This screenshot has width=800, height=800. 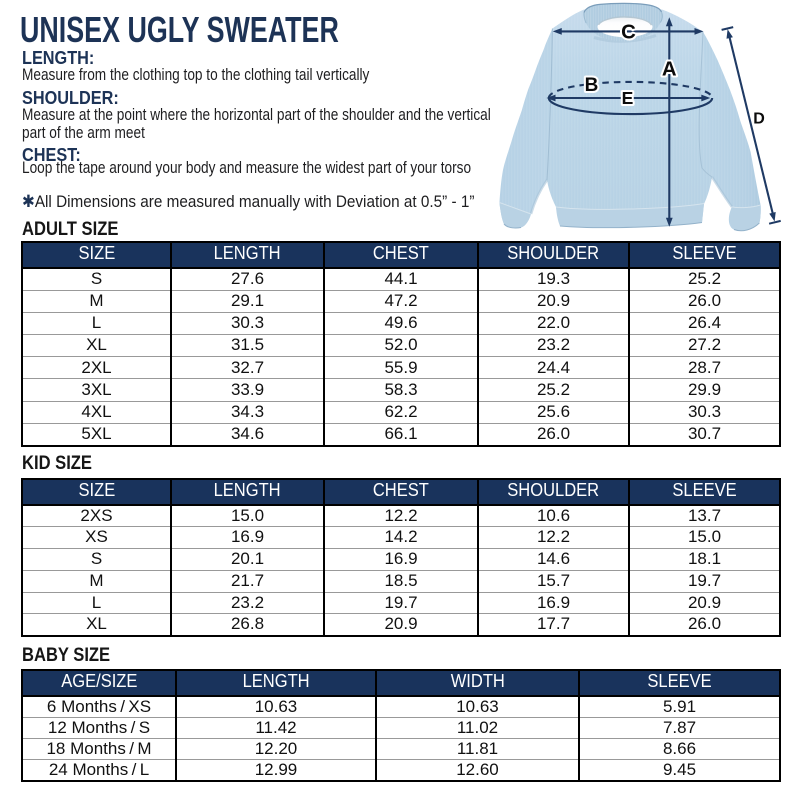 What do you see at coordinates (759, 119) in the screenshot?
I see `svg-text: D` at bounding box center [759, 119].